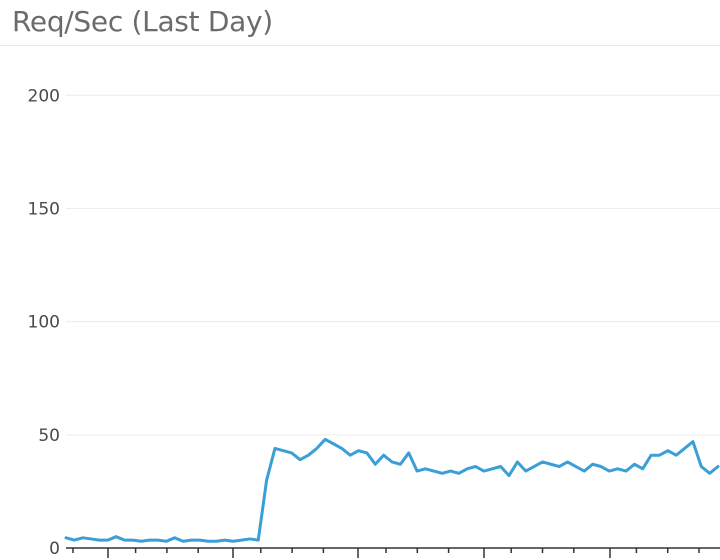 The height and width of the screenshot is (560, 720). I want to click on y-tick-label-100: 100, so click(44, 323).